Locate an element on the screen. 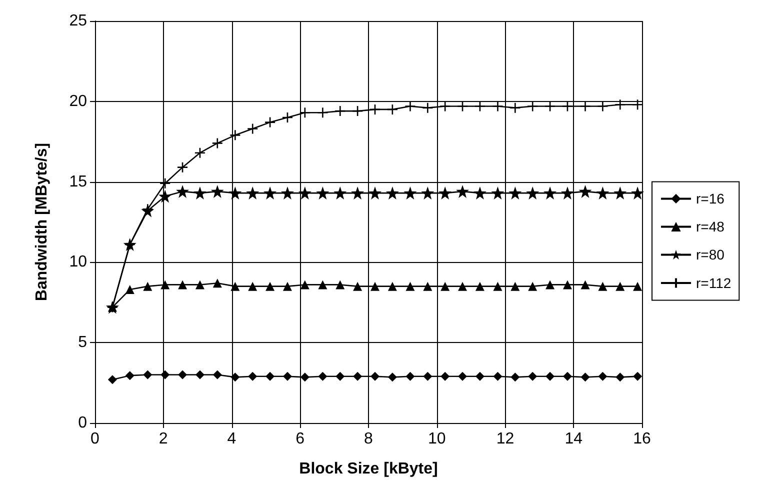  legend-label: r=16 is located at coordinates (710, 198).